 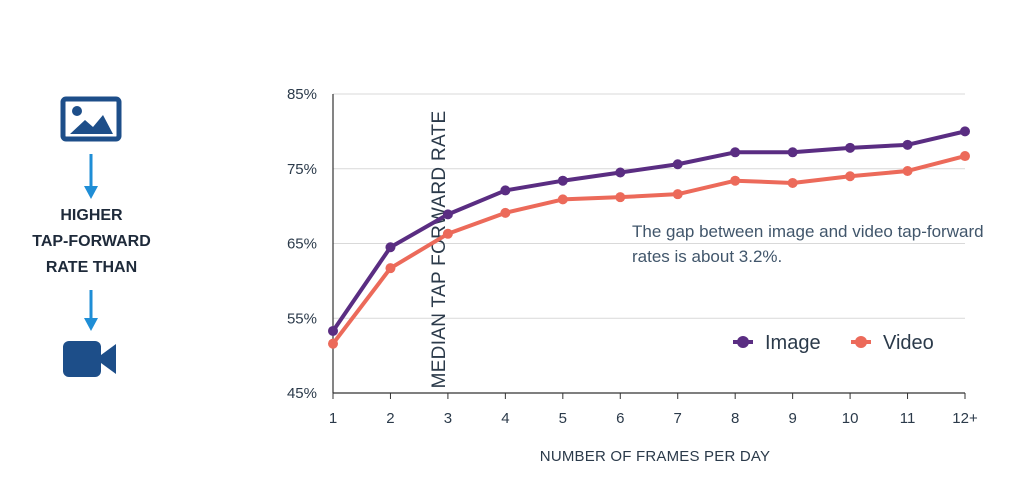 What do you see at coordinates (91, 267) in the screenshot?
I see `caption-line-3: RATE THAN` at bounding box center [91, 267].